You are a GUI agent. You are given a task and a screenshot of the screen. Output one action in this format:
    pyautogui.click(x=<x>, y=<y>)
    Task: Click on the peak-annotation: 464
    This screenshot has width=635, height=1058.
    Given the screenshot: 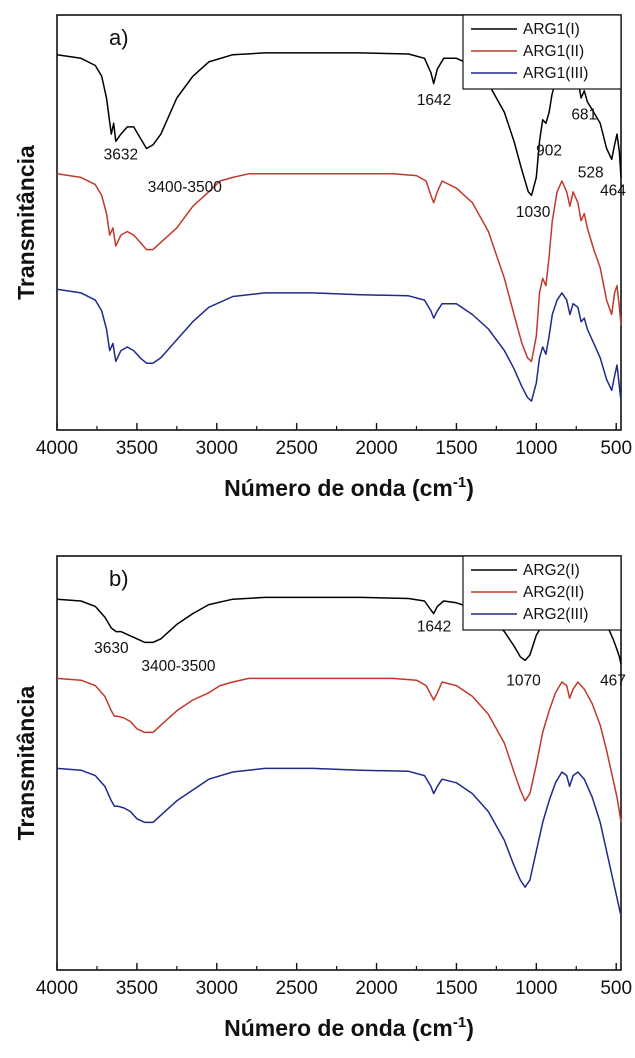 What is the action you would take?
    pyautogui.click(x=613, y=190)
    